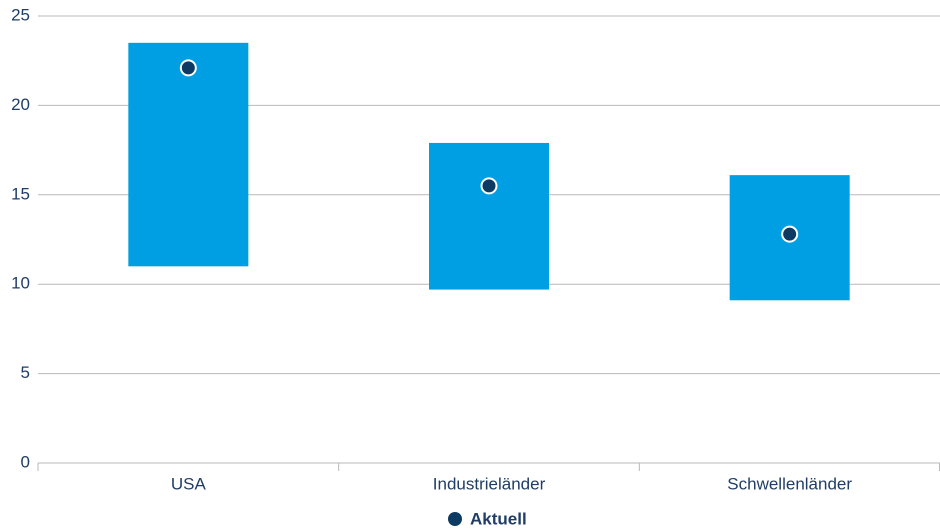 This screenshot has height=529, width=940. What do you see at coordinates (20, 104) in the screenshot?
I see `y-tick-label: 20` at bounding box center [20, 104].